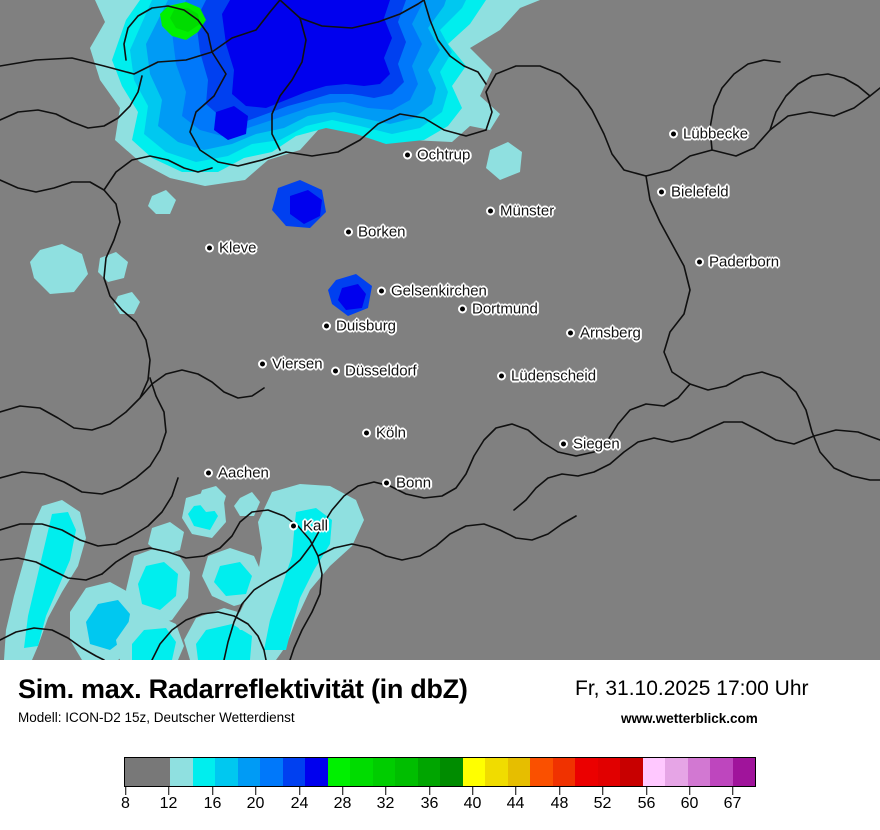 The image size is (880, 830). I want to click on city-label: Borken, so click(382, 232).